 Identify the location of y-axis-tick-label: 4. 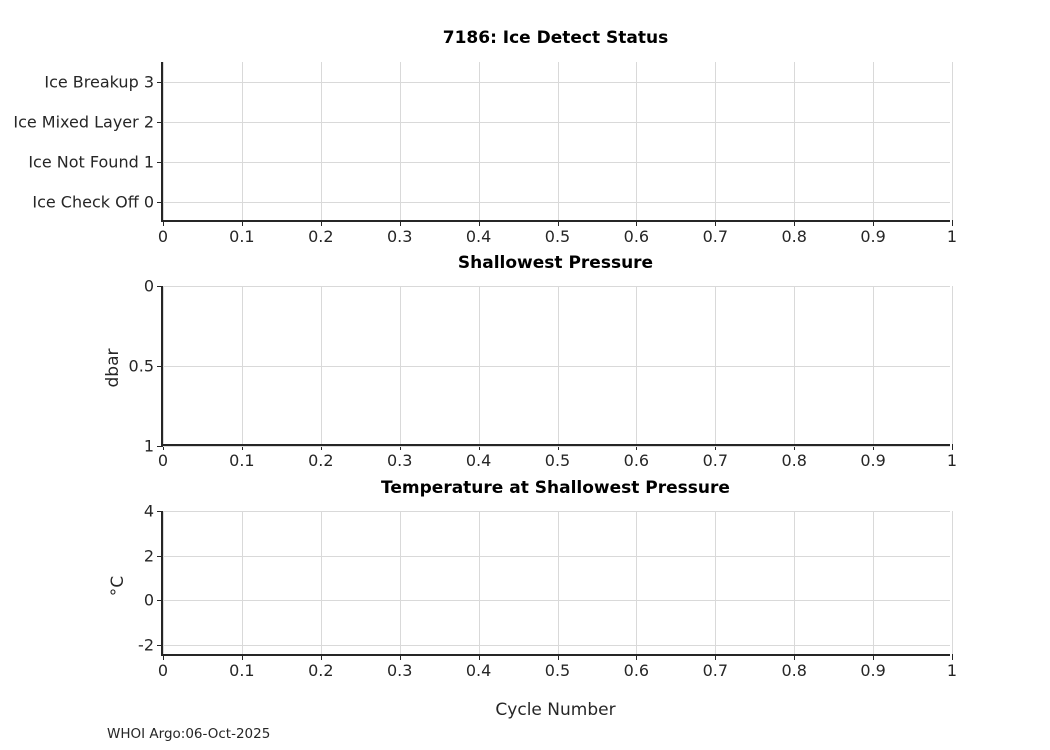
(148, 511).